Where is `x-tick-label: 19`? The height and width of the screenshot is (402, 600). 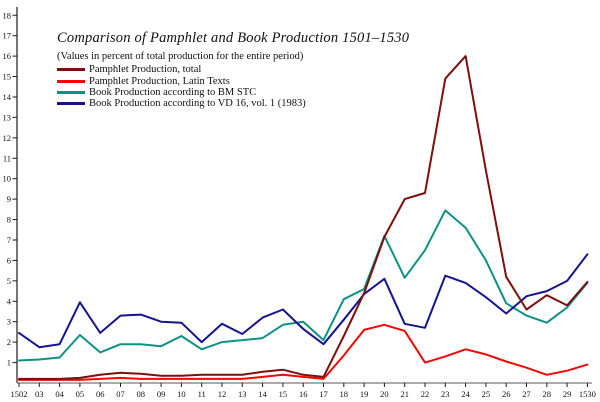
x-tick-label: 19 is located at coordinates (364, 394).